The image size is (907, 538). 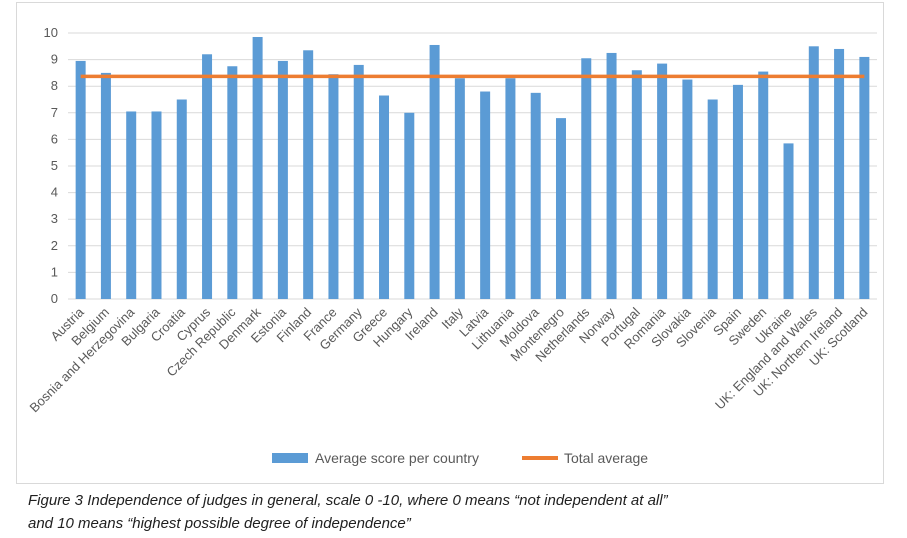 I want to click on y-tick-label: 9, so click(x=54, y=59).